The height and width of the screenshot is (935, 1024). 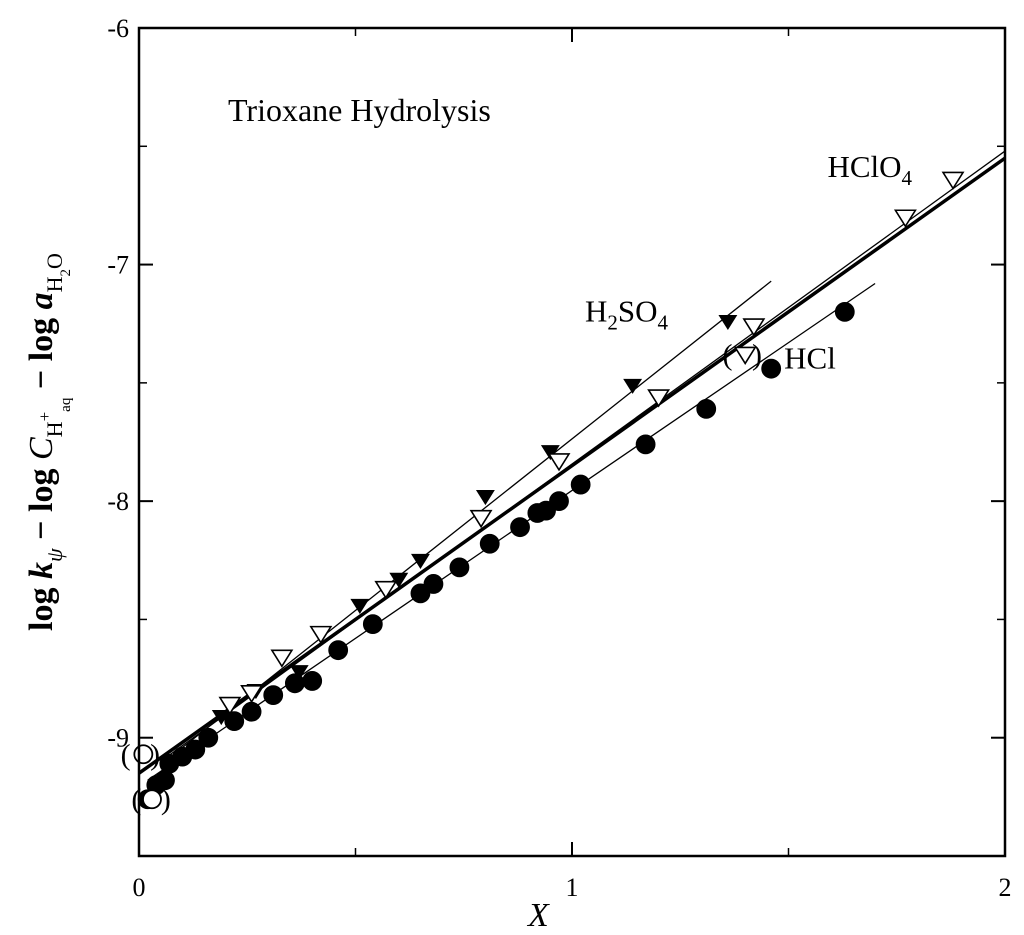 I want to click on x-tick-label-1: 1, so click(x=572, y=887).